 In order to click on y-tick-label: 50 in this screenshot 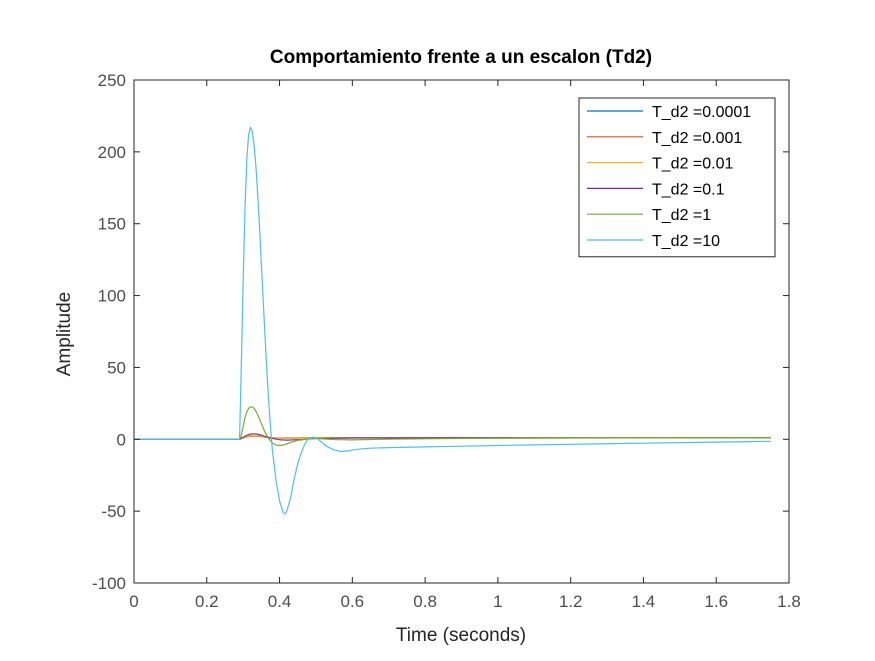, I will do `click(116, 367)`.